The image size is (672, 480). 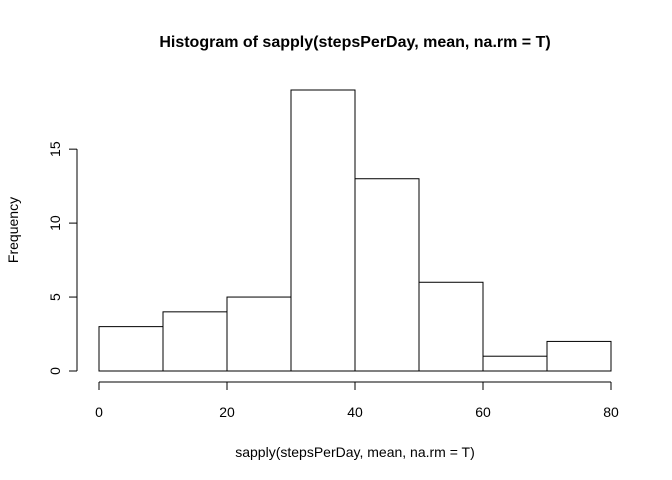 What do you see at coordinates (62, 258) in the screenshot?
I see `y-axis: 0 5 10 15` at bounding box center [62, 258].